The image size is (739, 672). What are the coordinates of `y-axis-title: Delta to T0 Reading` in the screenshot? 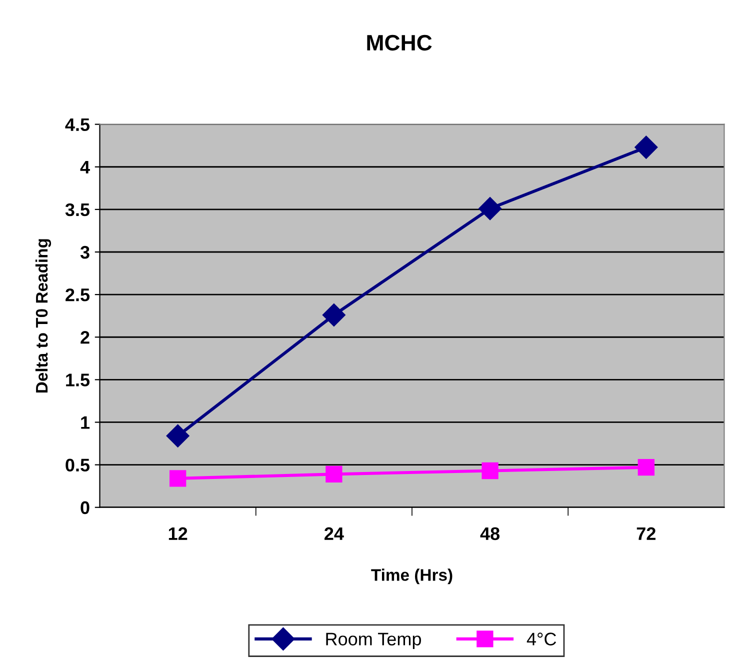 It's located at (43, 316).